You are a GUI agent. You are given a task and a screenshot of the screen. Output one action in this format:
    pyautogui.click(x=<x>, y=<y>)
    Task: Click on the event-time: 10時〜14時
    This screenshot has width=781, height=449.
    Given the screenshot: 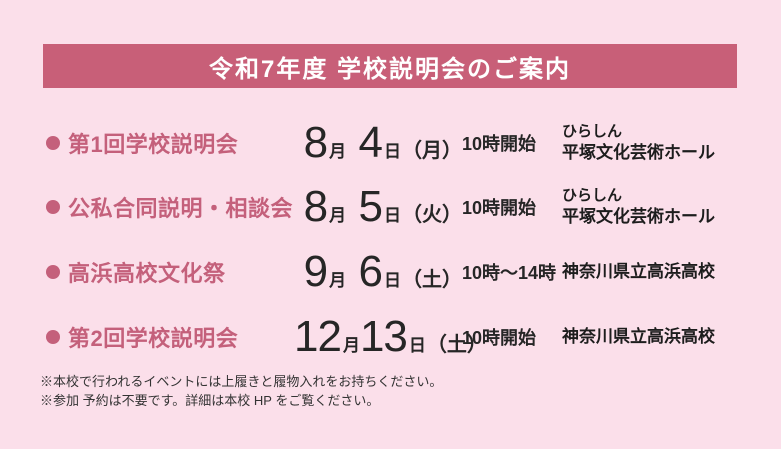 What is the action you would take?
    pyautogui.click(x=509, y=273)
    